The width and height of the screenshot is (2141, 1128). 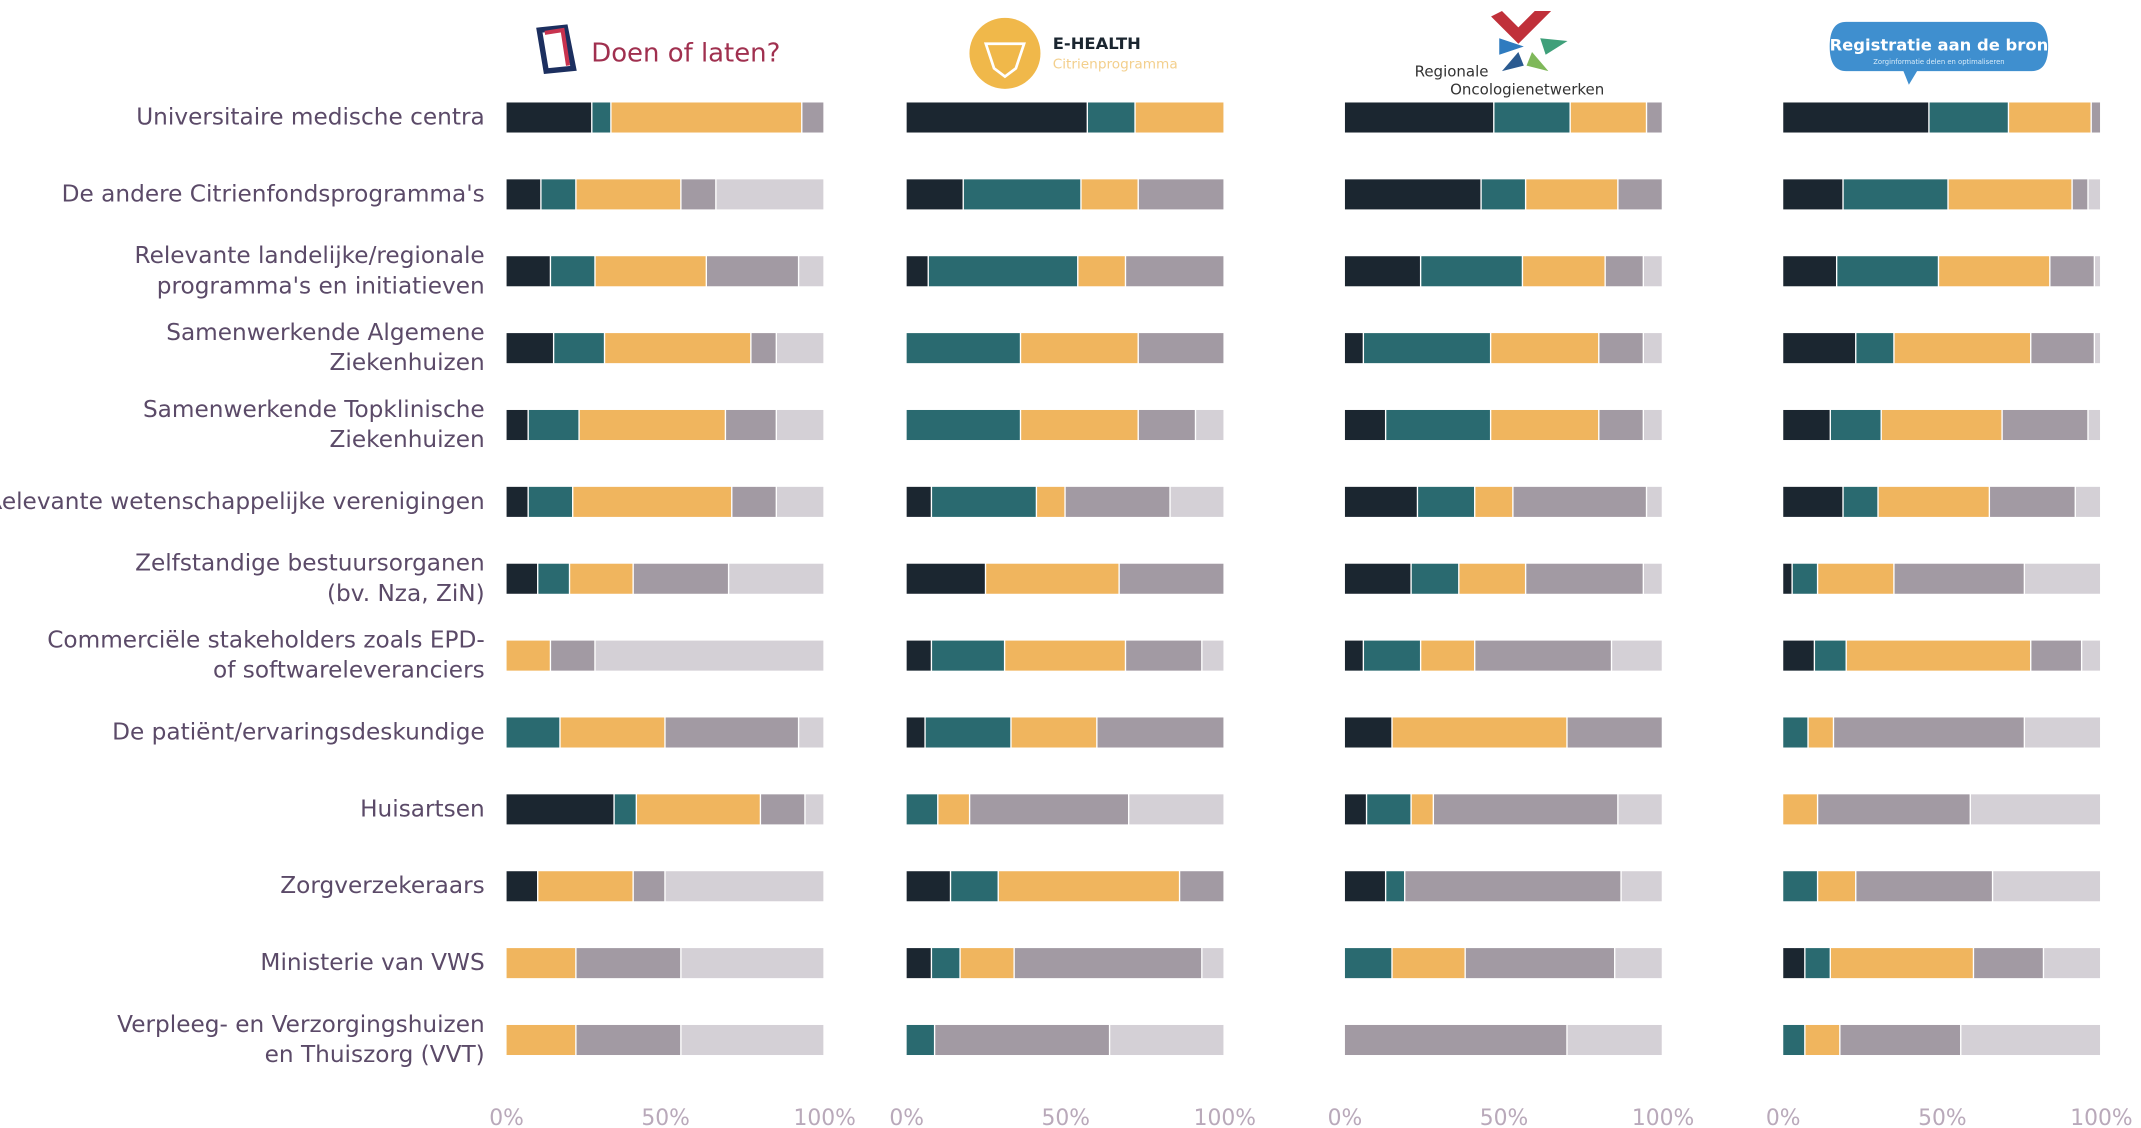 What do you see at coordinates (422, 808) in the screenshot?
I see `category-line: Huisartsen` at bounding box center [422, 808].